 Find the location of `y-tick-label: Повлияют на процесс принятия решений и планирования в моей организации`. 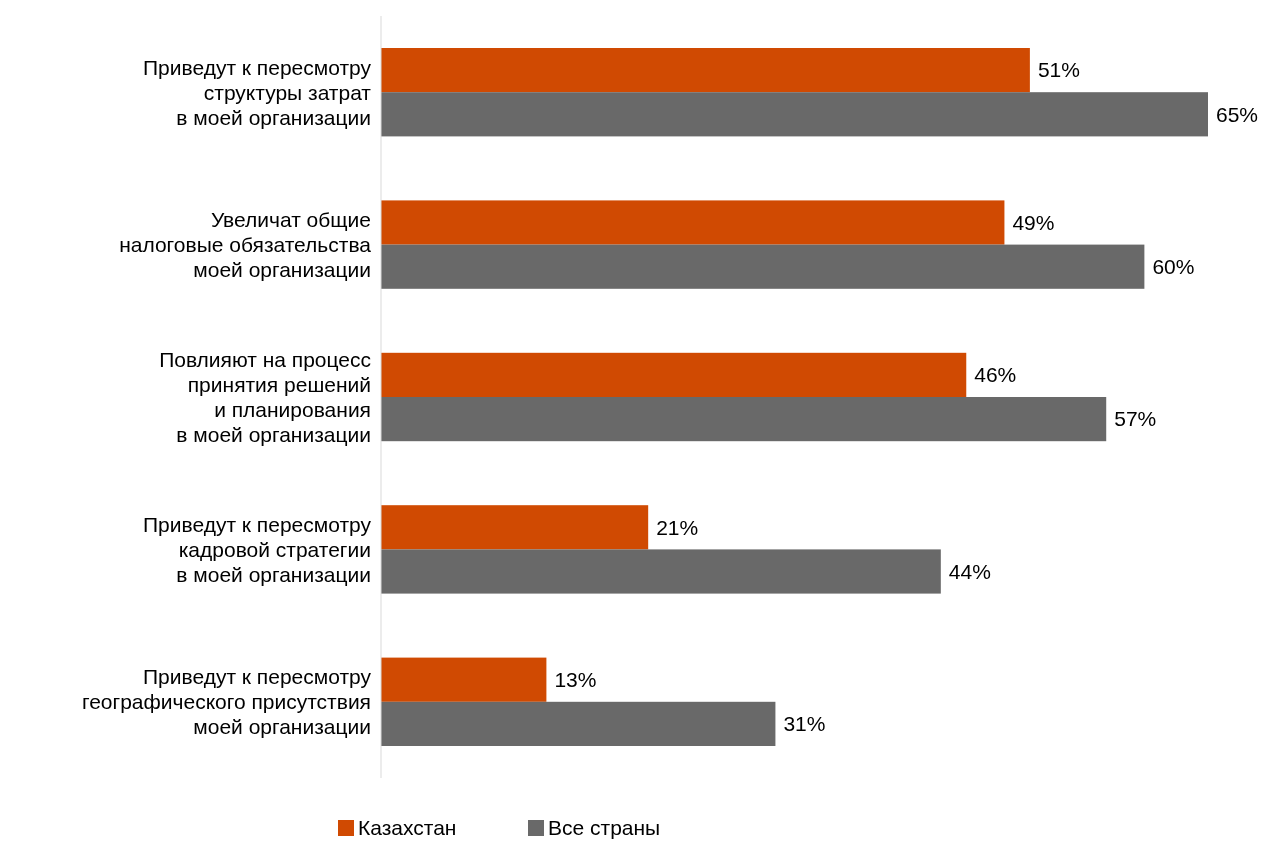

y-tick-label: Повлияют на процесс принятия решений и планирования в моей организации is located at coordinates (265, 396).